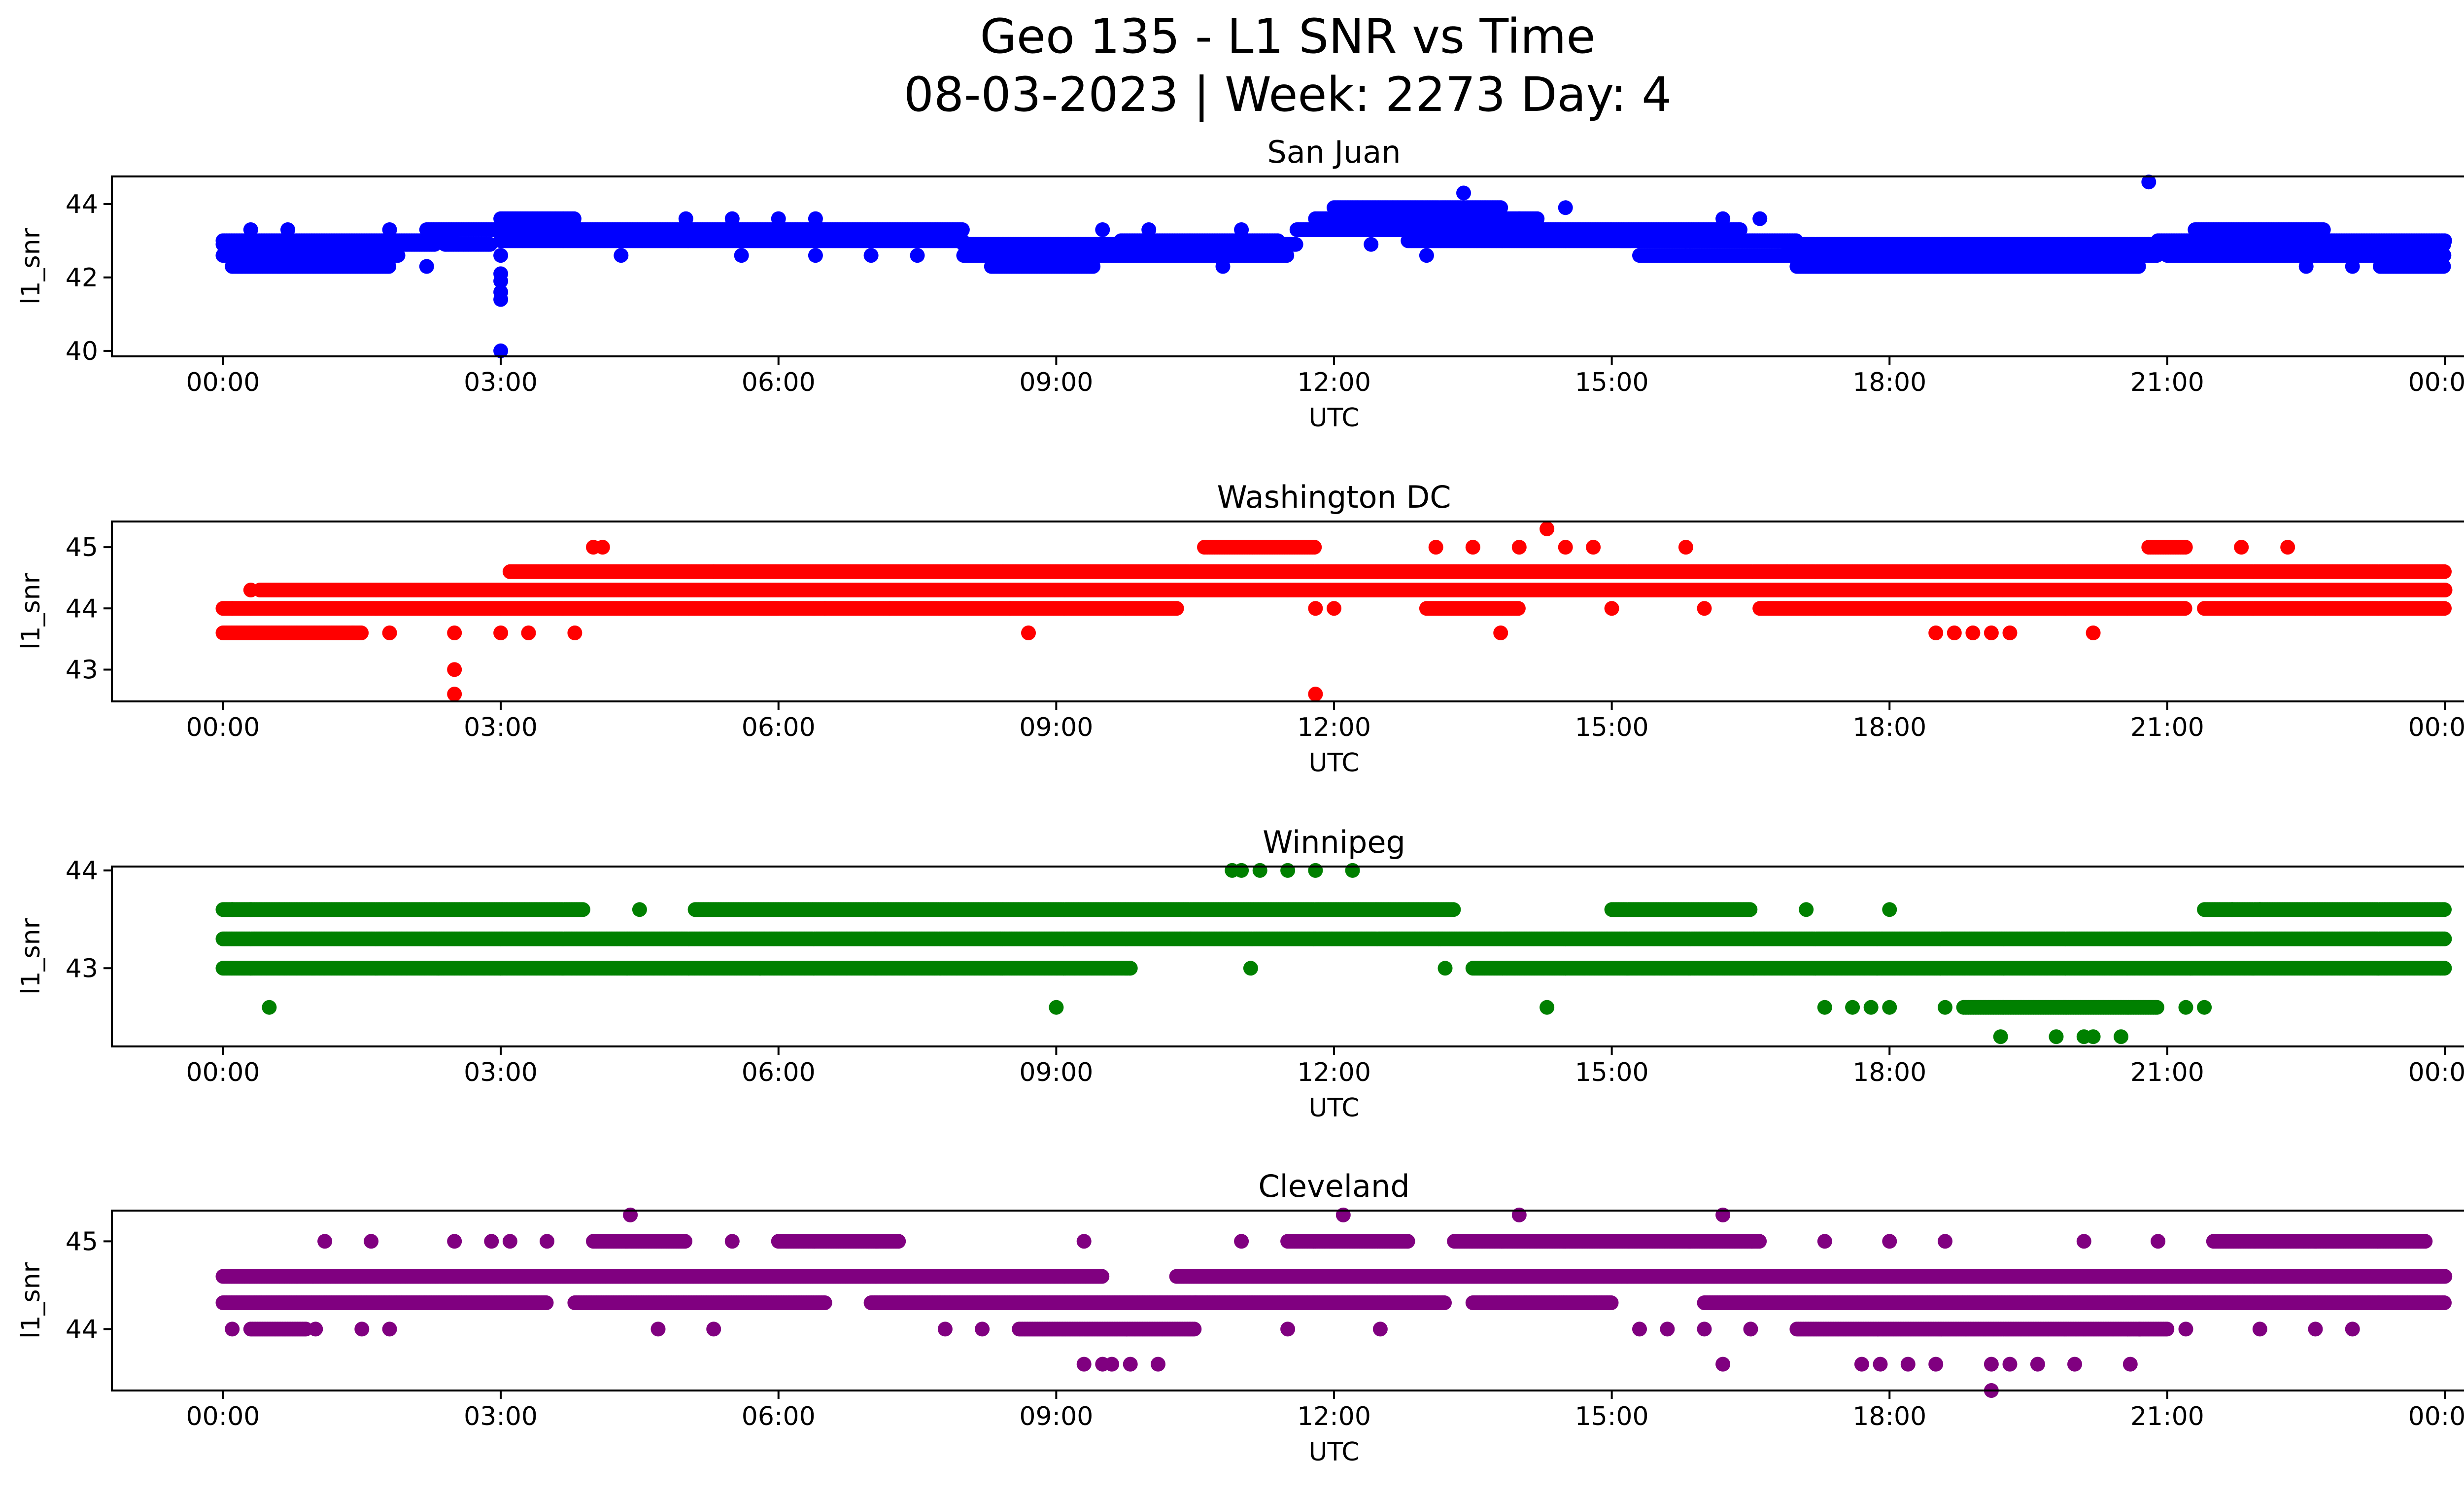 Image resolution: width=2464 pixels, height=1495 pixels. What do you see at coordinates (779, 382) in the screenshot?
I see `x-tick-label: 06:00` at bounding box center [779, 382].